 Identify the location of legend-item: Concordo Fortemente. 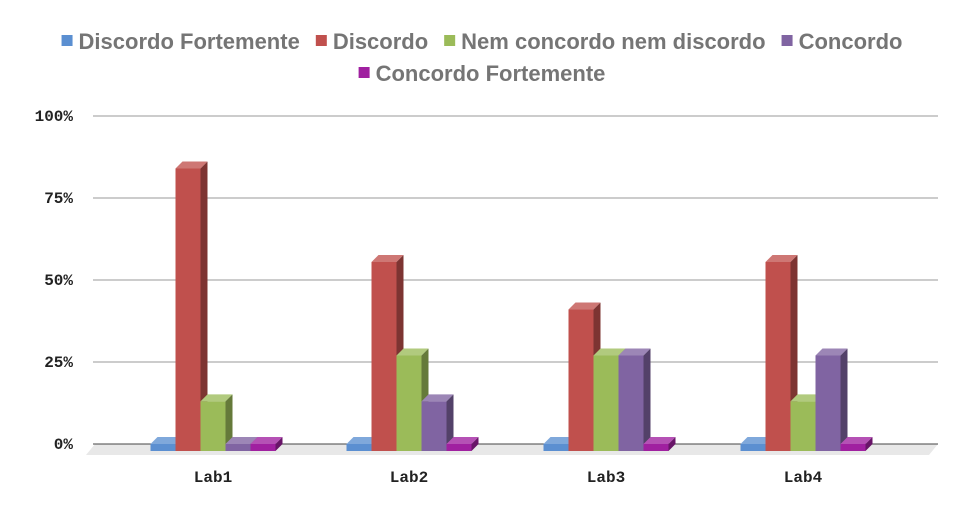
(482, 73).